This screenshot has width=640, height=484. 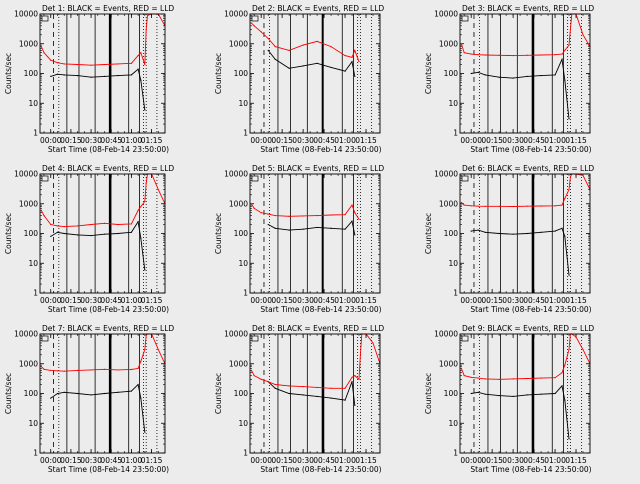 I want to click on panel-title: Det 4: BLACK = Events, RED = LLD, so click(x=108, y=168).